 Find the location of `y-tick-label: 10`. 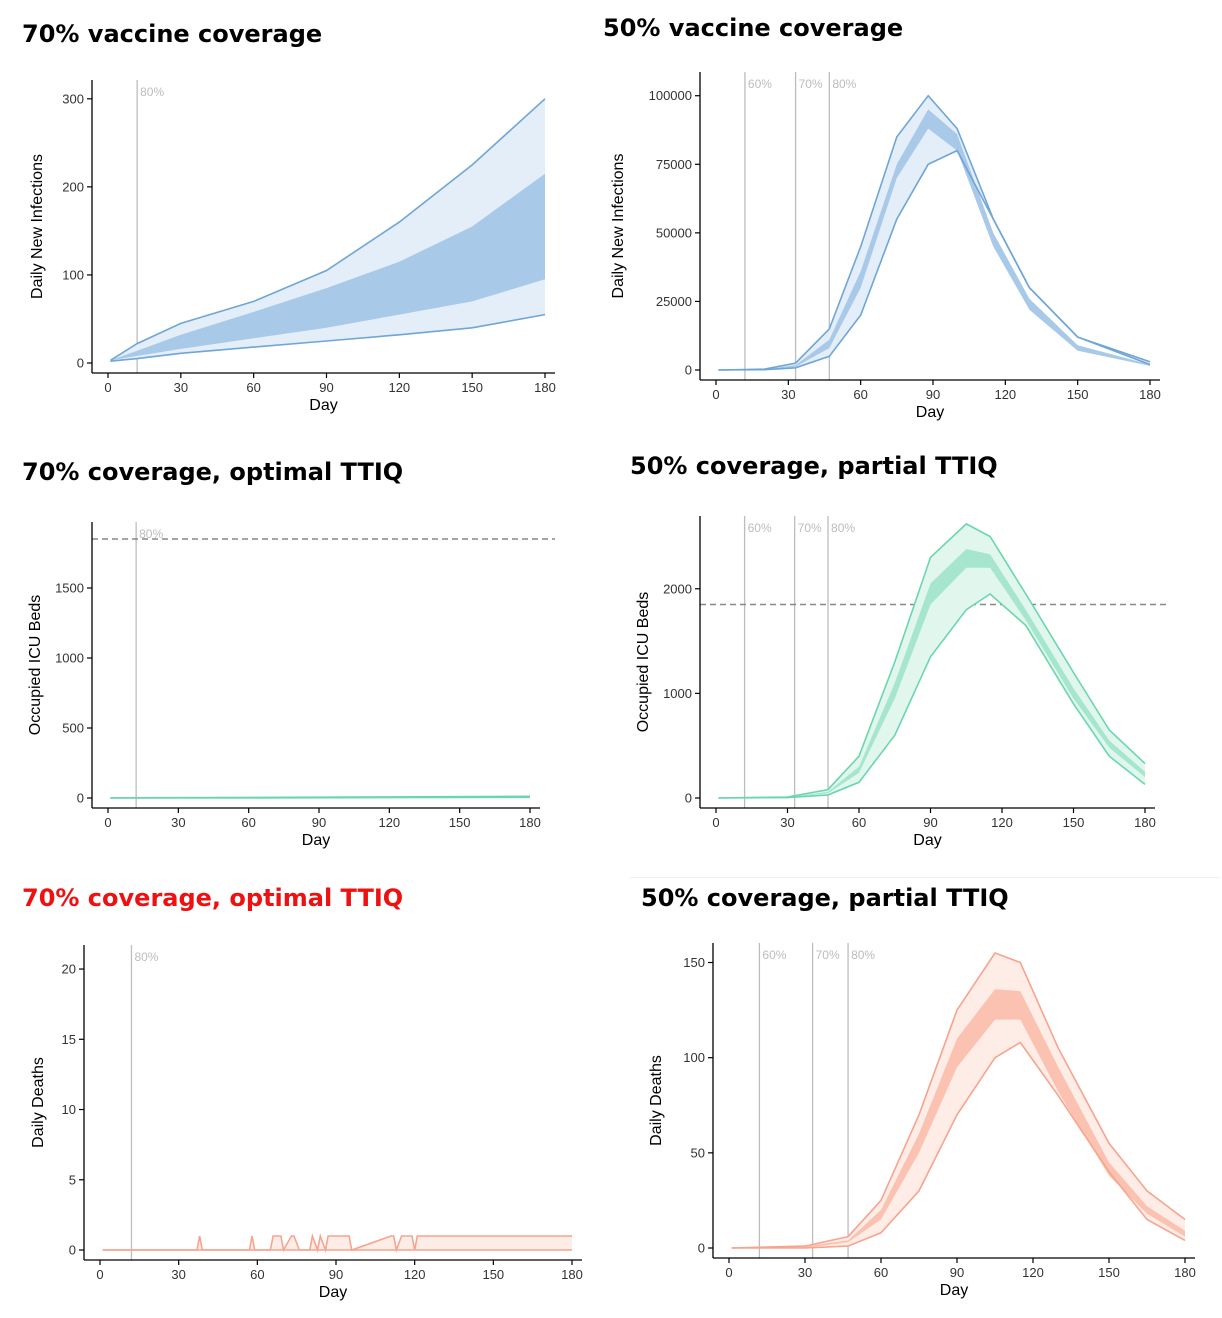

y-tick-label: 10 is located at coordinates (69, 1109).